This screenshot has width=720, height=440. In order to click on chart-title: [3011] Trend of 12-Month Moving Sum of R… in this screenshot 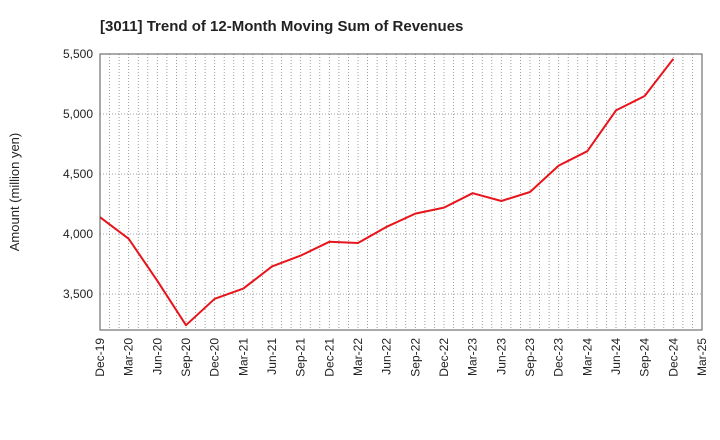, I will do `click(281, 26)`.